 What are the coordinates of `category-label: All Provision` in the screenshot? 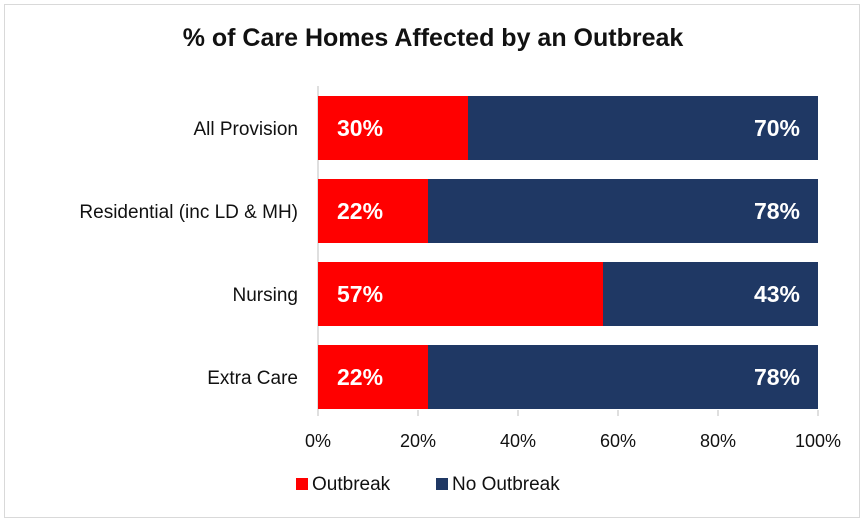 It's located at (245, 129).